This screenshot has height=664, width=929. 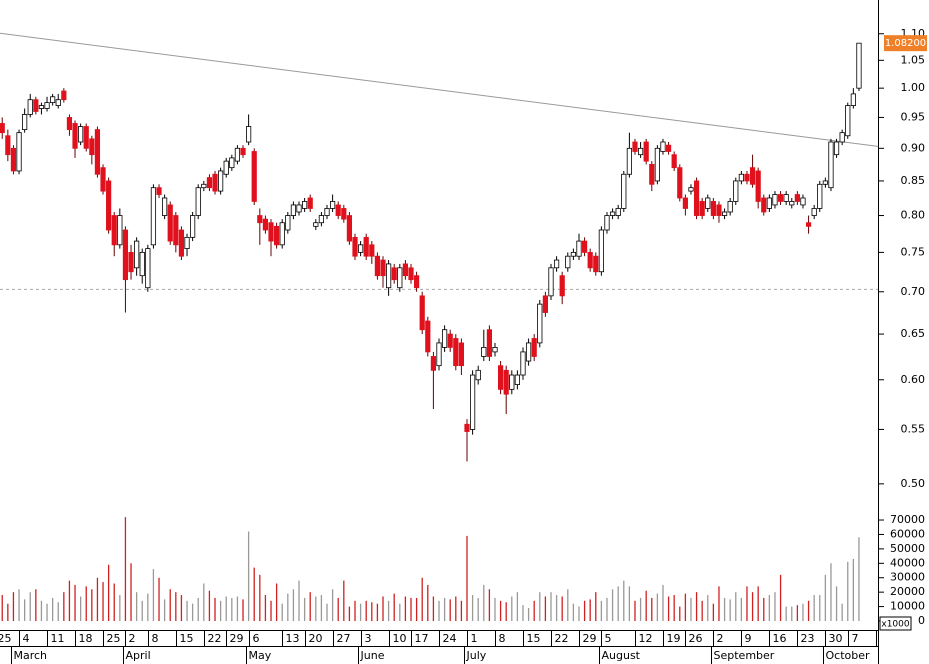 What do you see at coordinates (907, 533) in the screenshot?
I see `volume-tick-label: 60000` at bounding box center [907, 533].